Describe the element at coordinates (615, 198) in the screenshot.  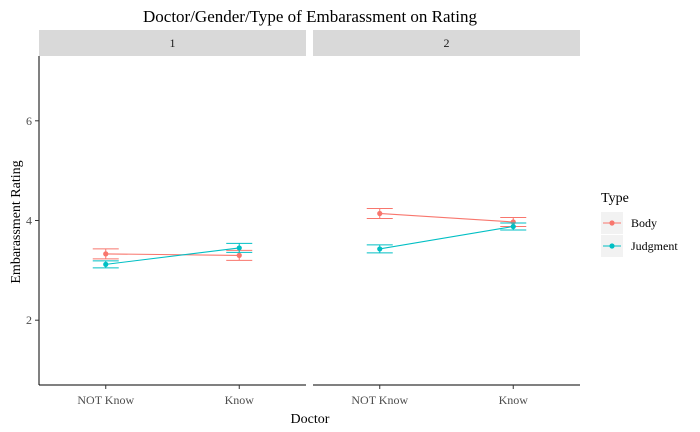
I see `legend-title: Type` at that location.